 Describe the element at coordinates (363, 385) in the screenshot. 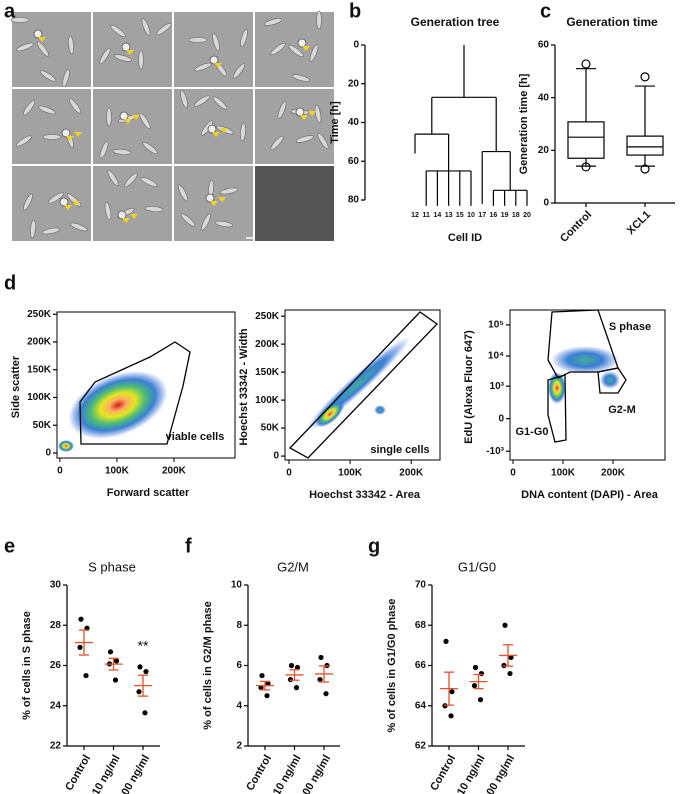

I see `gate` at that location.